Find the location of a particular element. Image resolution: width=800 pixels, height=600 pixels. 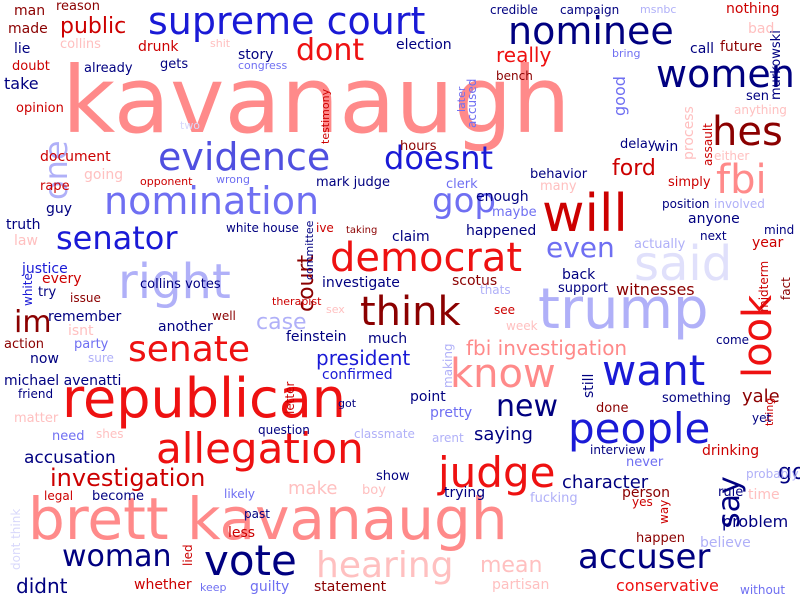

word-friend: friend is located at coordinates (36, 394).